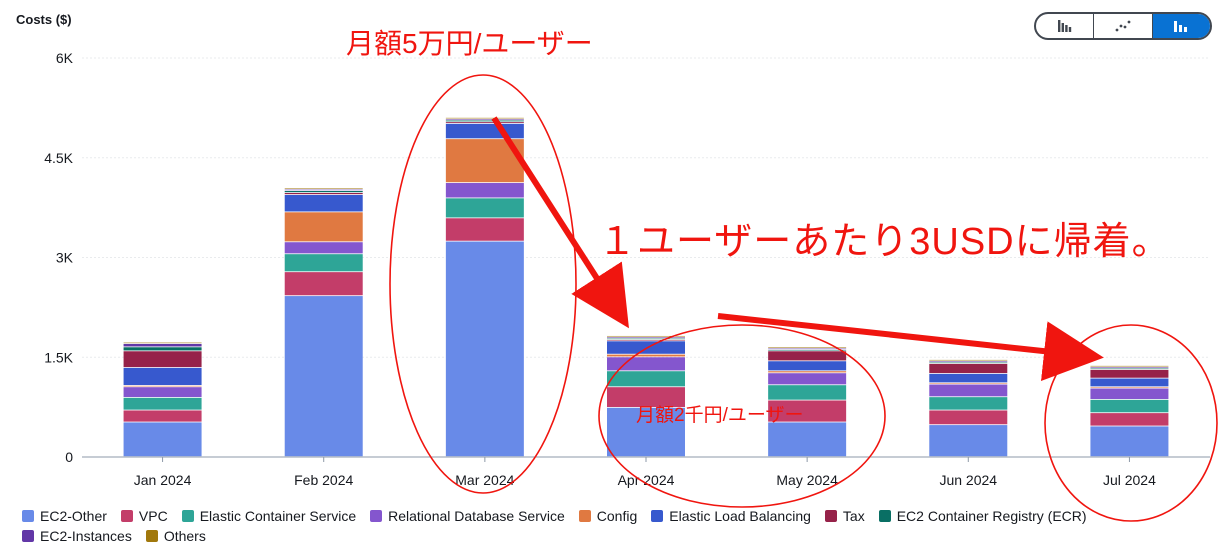  What do you see at coordinates (323, 480) in the screenshot?
I see `x-tick-label: Feb 2024` at bounding box center [323, 480].